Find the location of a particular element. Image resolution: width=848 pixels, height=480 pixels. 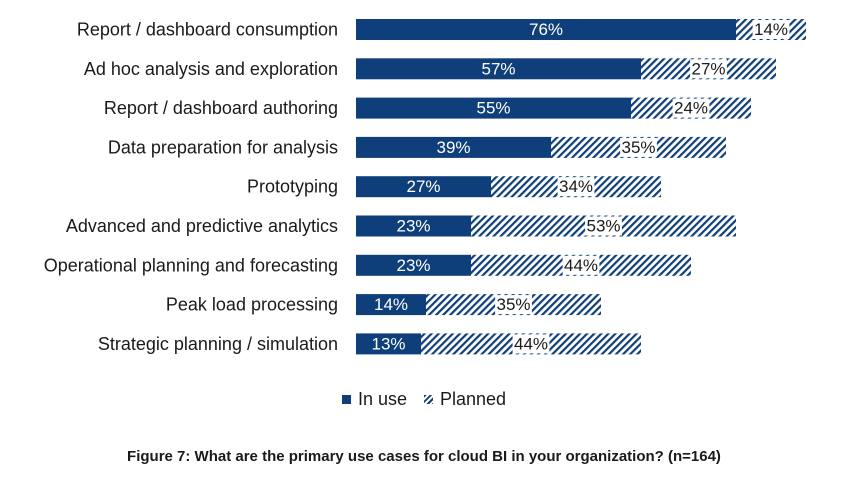

data-label-planned: 14% is located at coordinates (771, 29).